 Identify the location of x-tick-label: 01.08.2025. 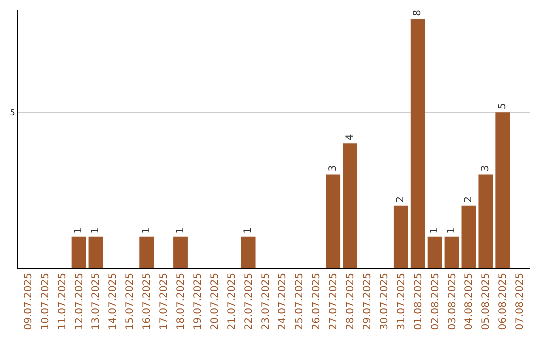
(418, 301).